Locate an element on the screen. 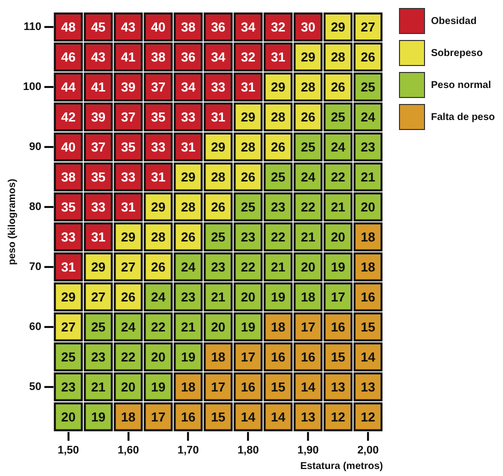 The width and height of the screenshot is (503, 476). data-label: 42 is located at coordinates (68, 117).